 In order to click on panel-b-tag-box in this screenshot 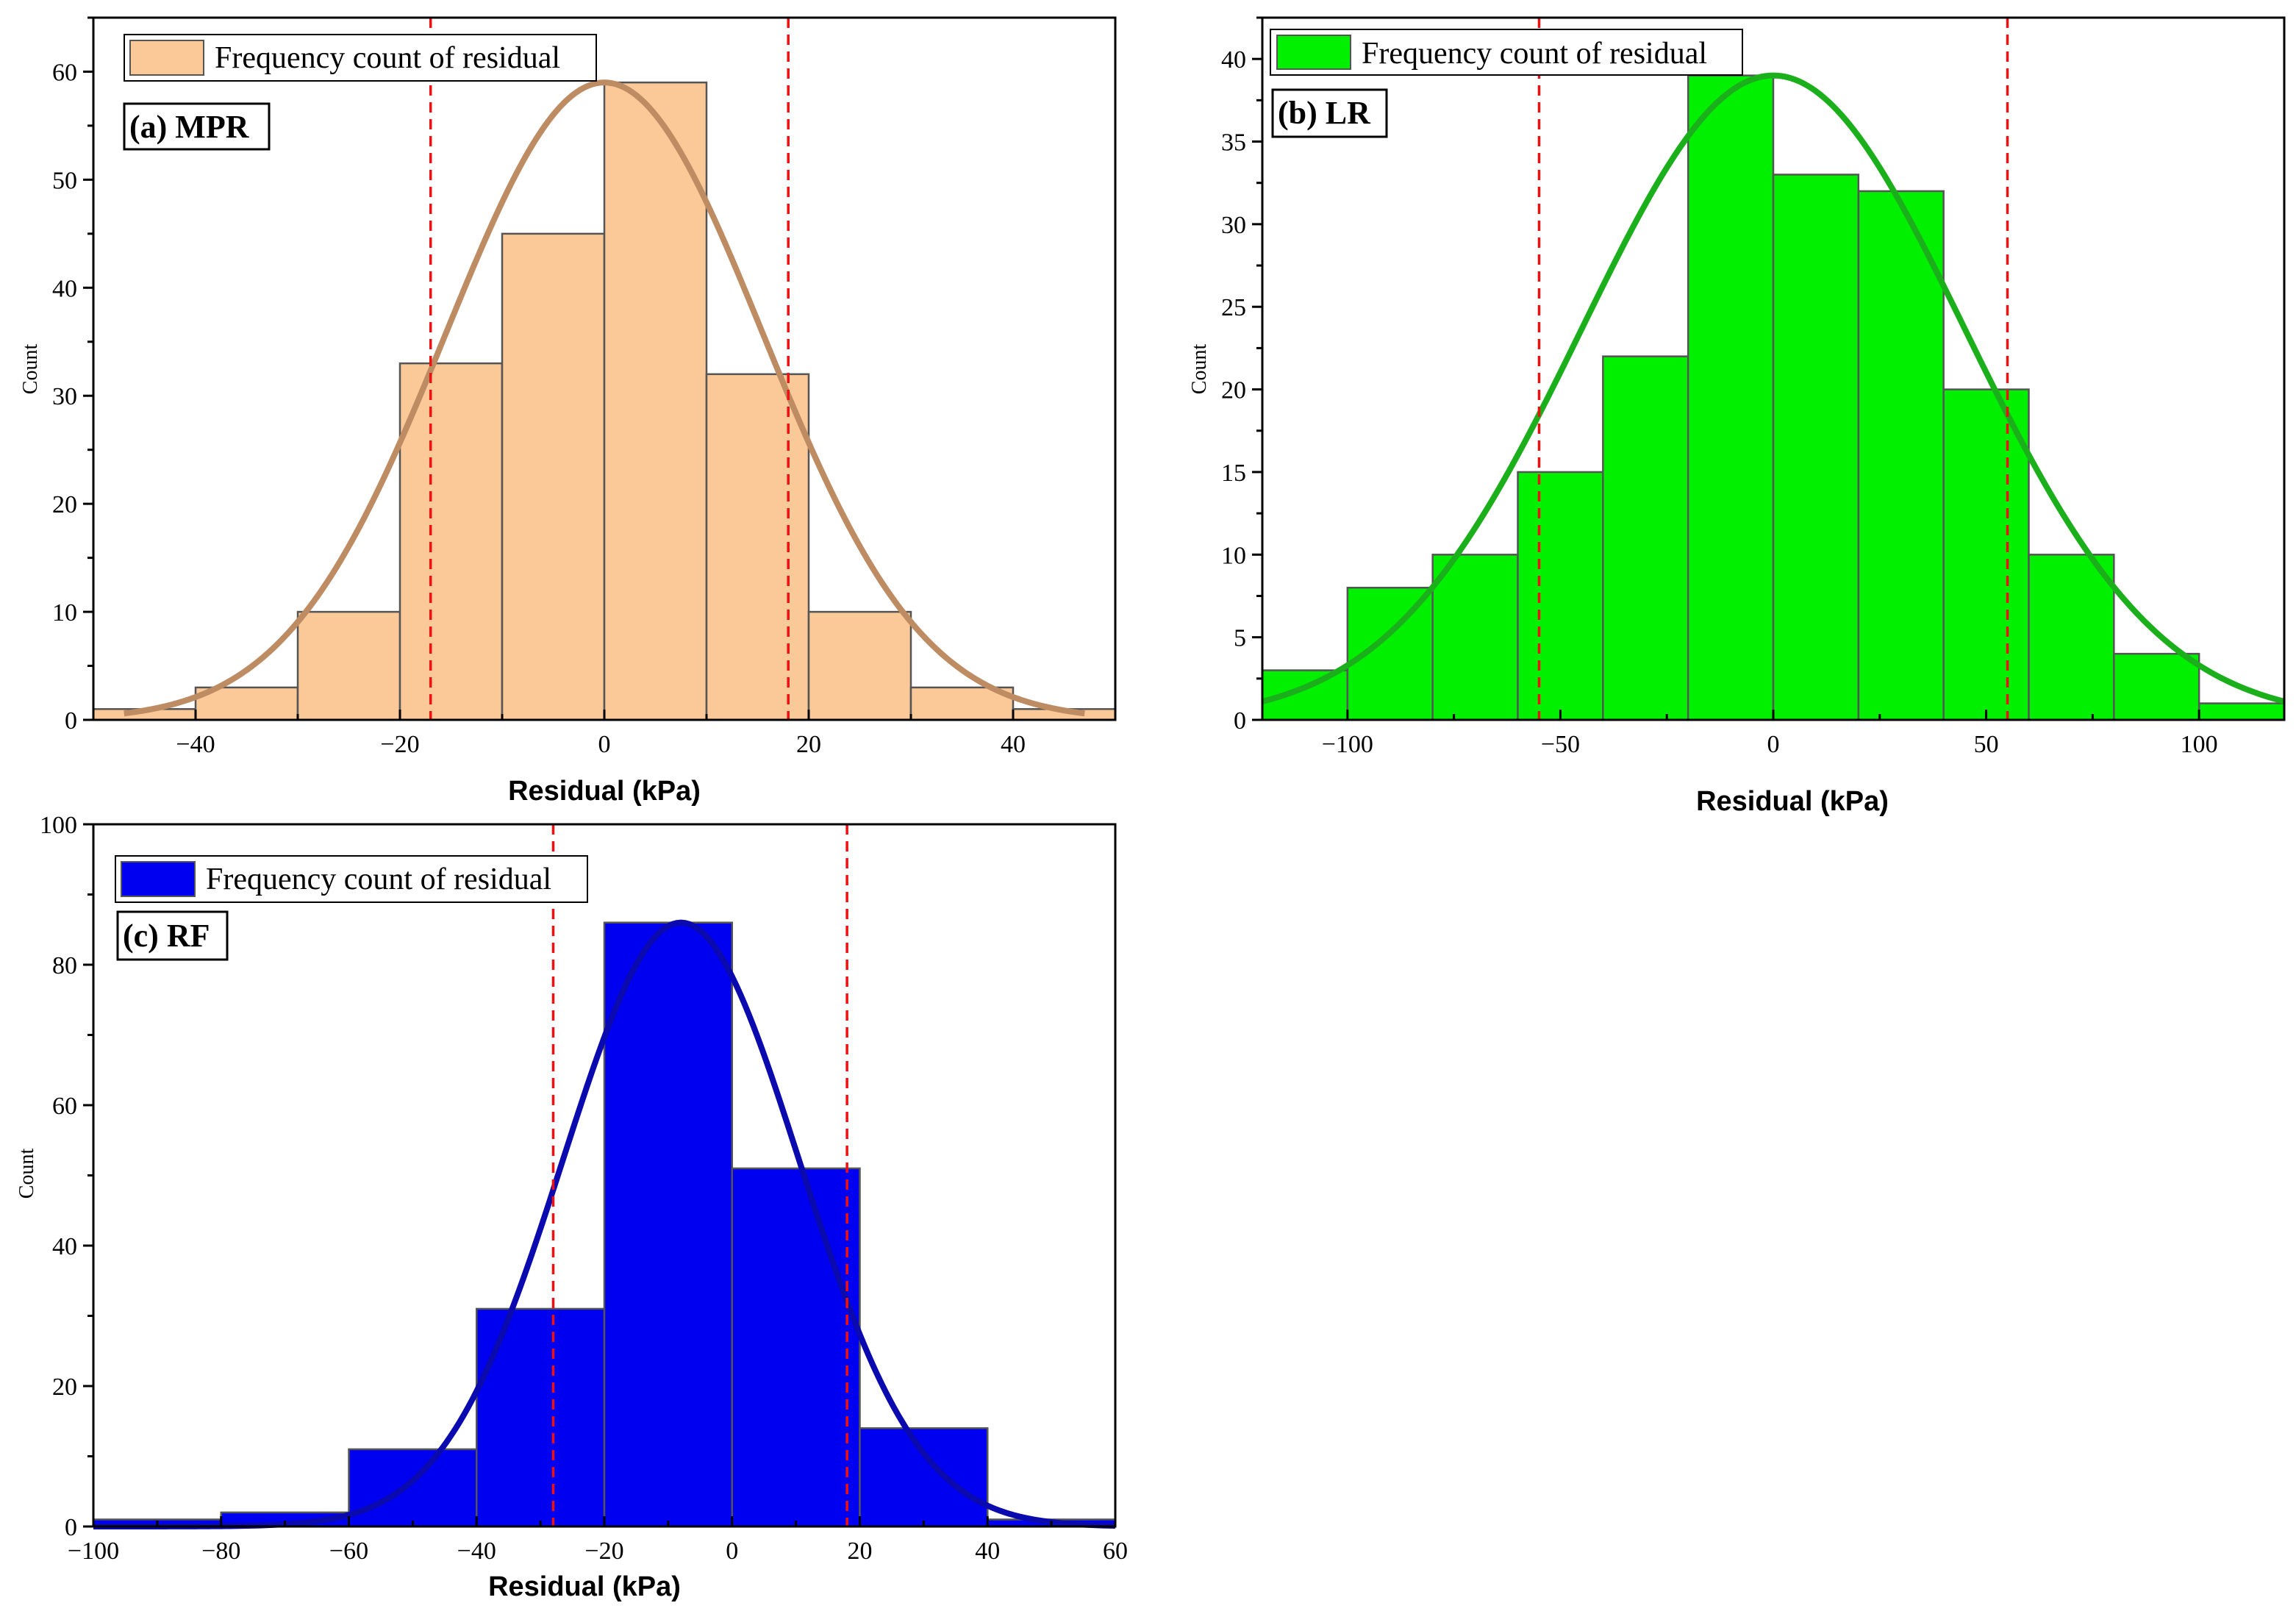, I will do `click(1329, 113)`.